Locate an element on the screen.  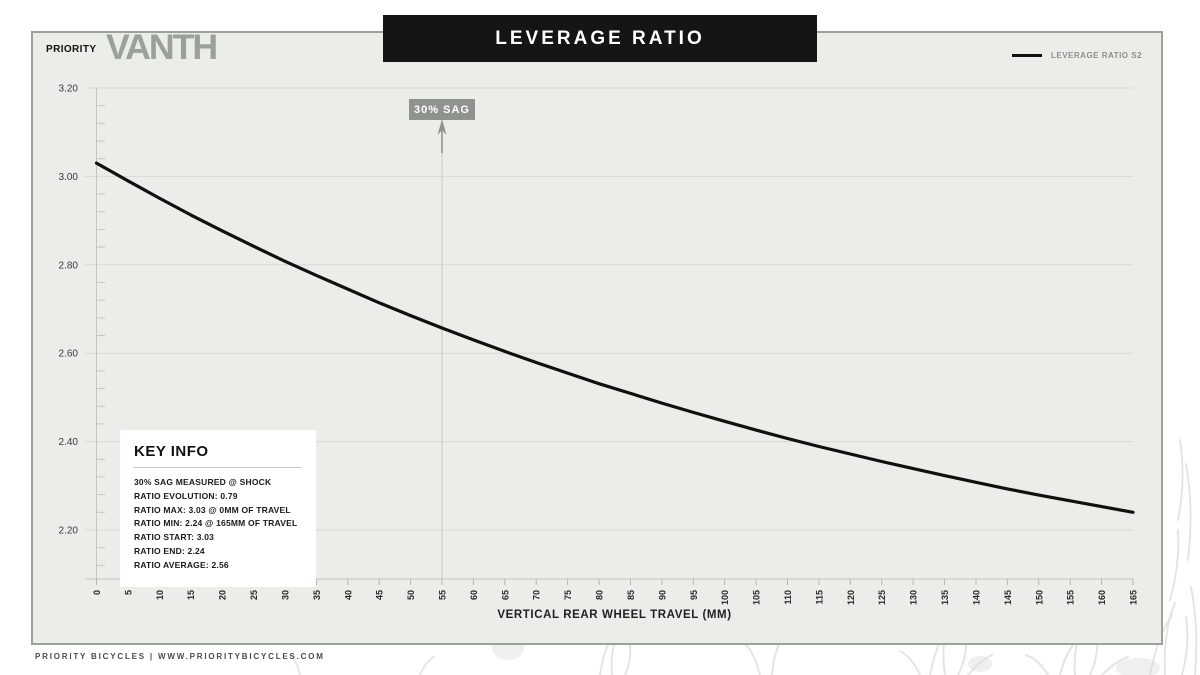
sag-annotation-badge: 30% SAG is located at coordinates (442, 109).